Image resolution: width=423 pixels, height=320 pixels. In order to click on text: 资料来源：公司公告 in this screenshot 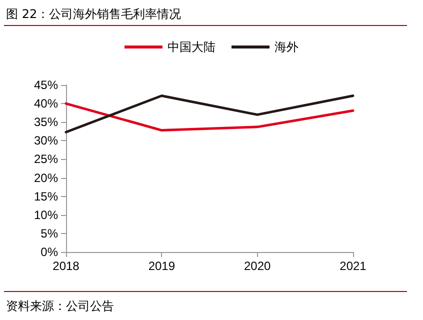, I will do `click(60, 306)`.